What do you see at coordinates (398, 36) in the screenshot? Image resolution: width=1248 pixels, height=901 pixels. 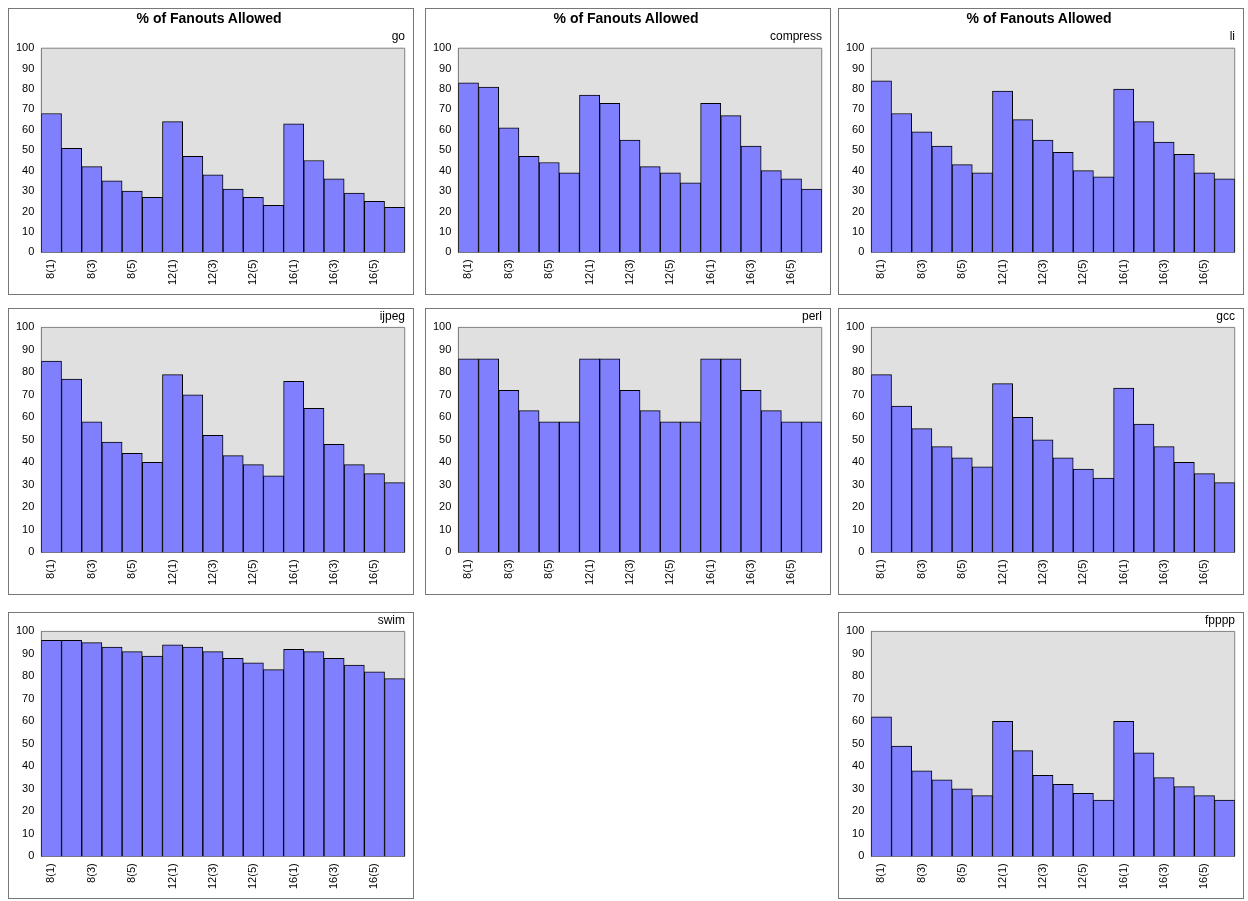 I see `chart-subtitle: go` at bounding box center [398, 36].